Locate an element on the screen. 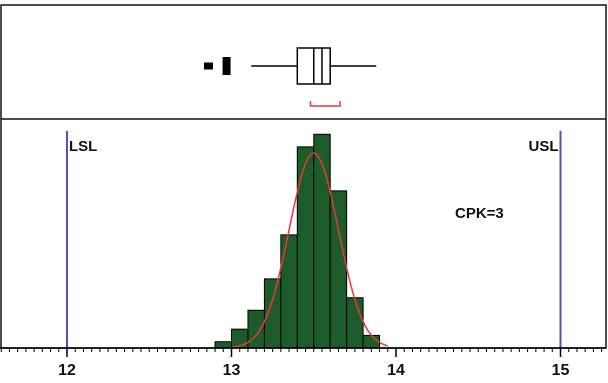 The height and width of the screenshot is (383, 608). tick-label: 15 is located at coordinates (561, 370).